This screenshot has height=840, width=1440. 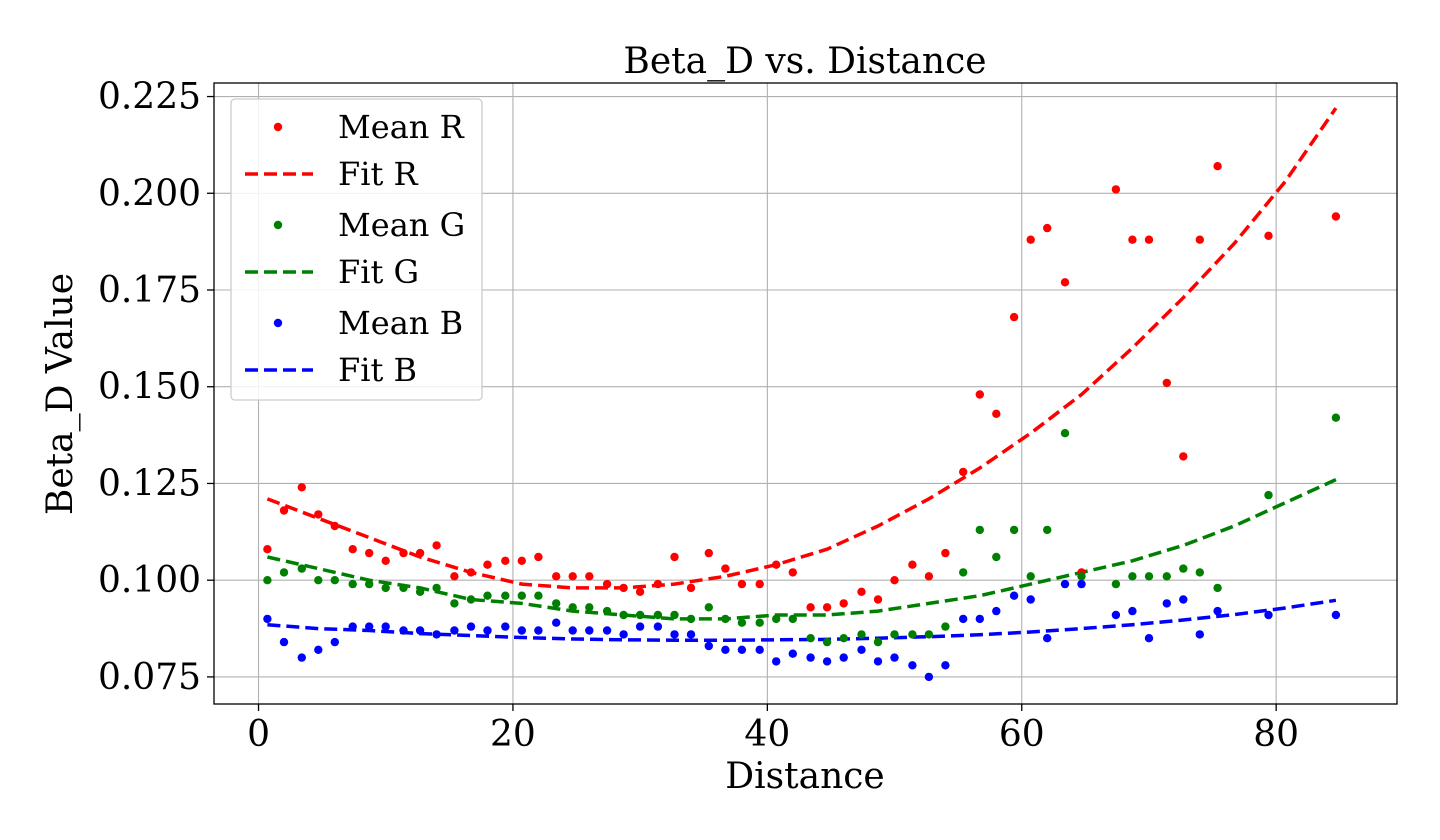 What do you see at coordinates (149, 290) in the screenshot?
I see `y-tick-label: 0.175` at bounding box center [149, 290].